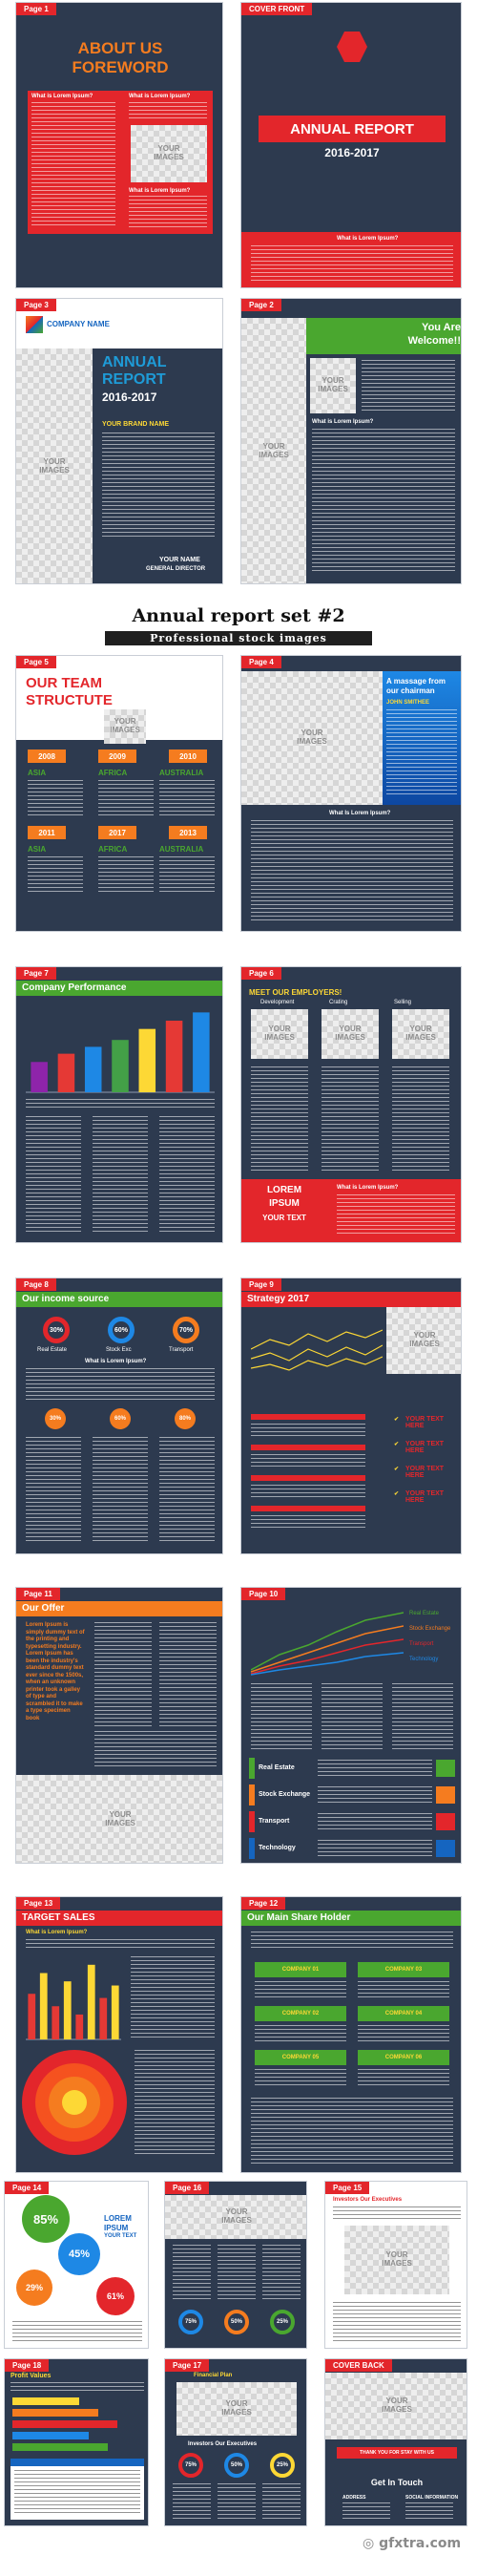 The height and width of the screenshot is (2576, 477). I want to click on set-subtitle: Professional stock images, so click(239, 638).